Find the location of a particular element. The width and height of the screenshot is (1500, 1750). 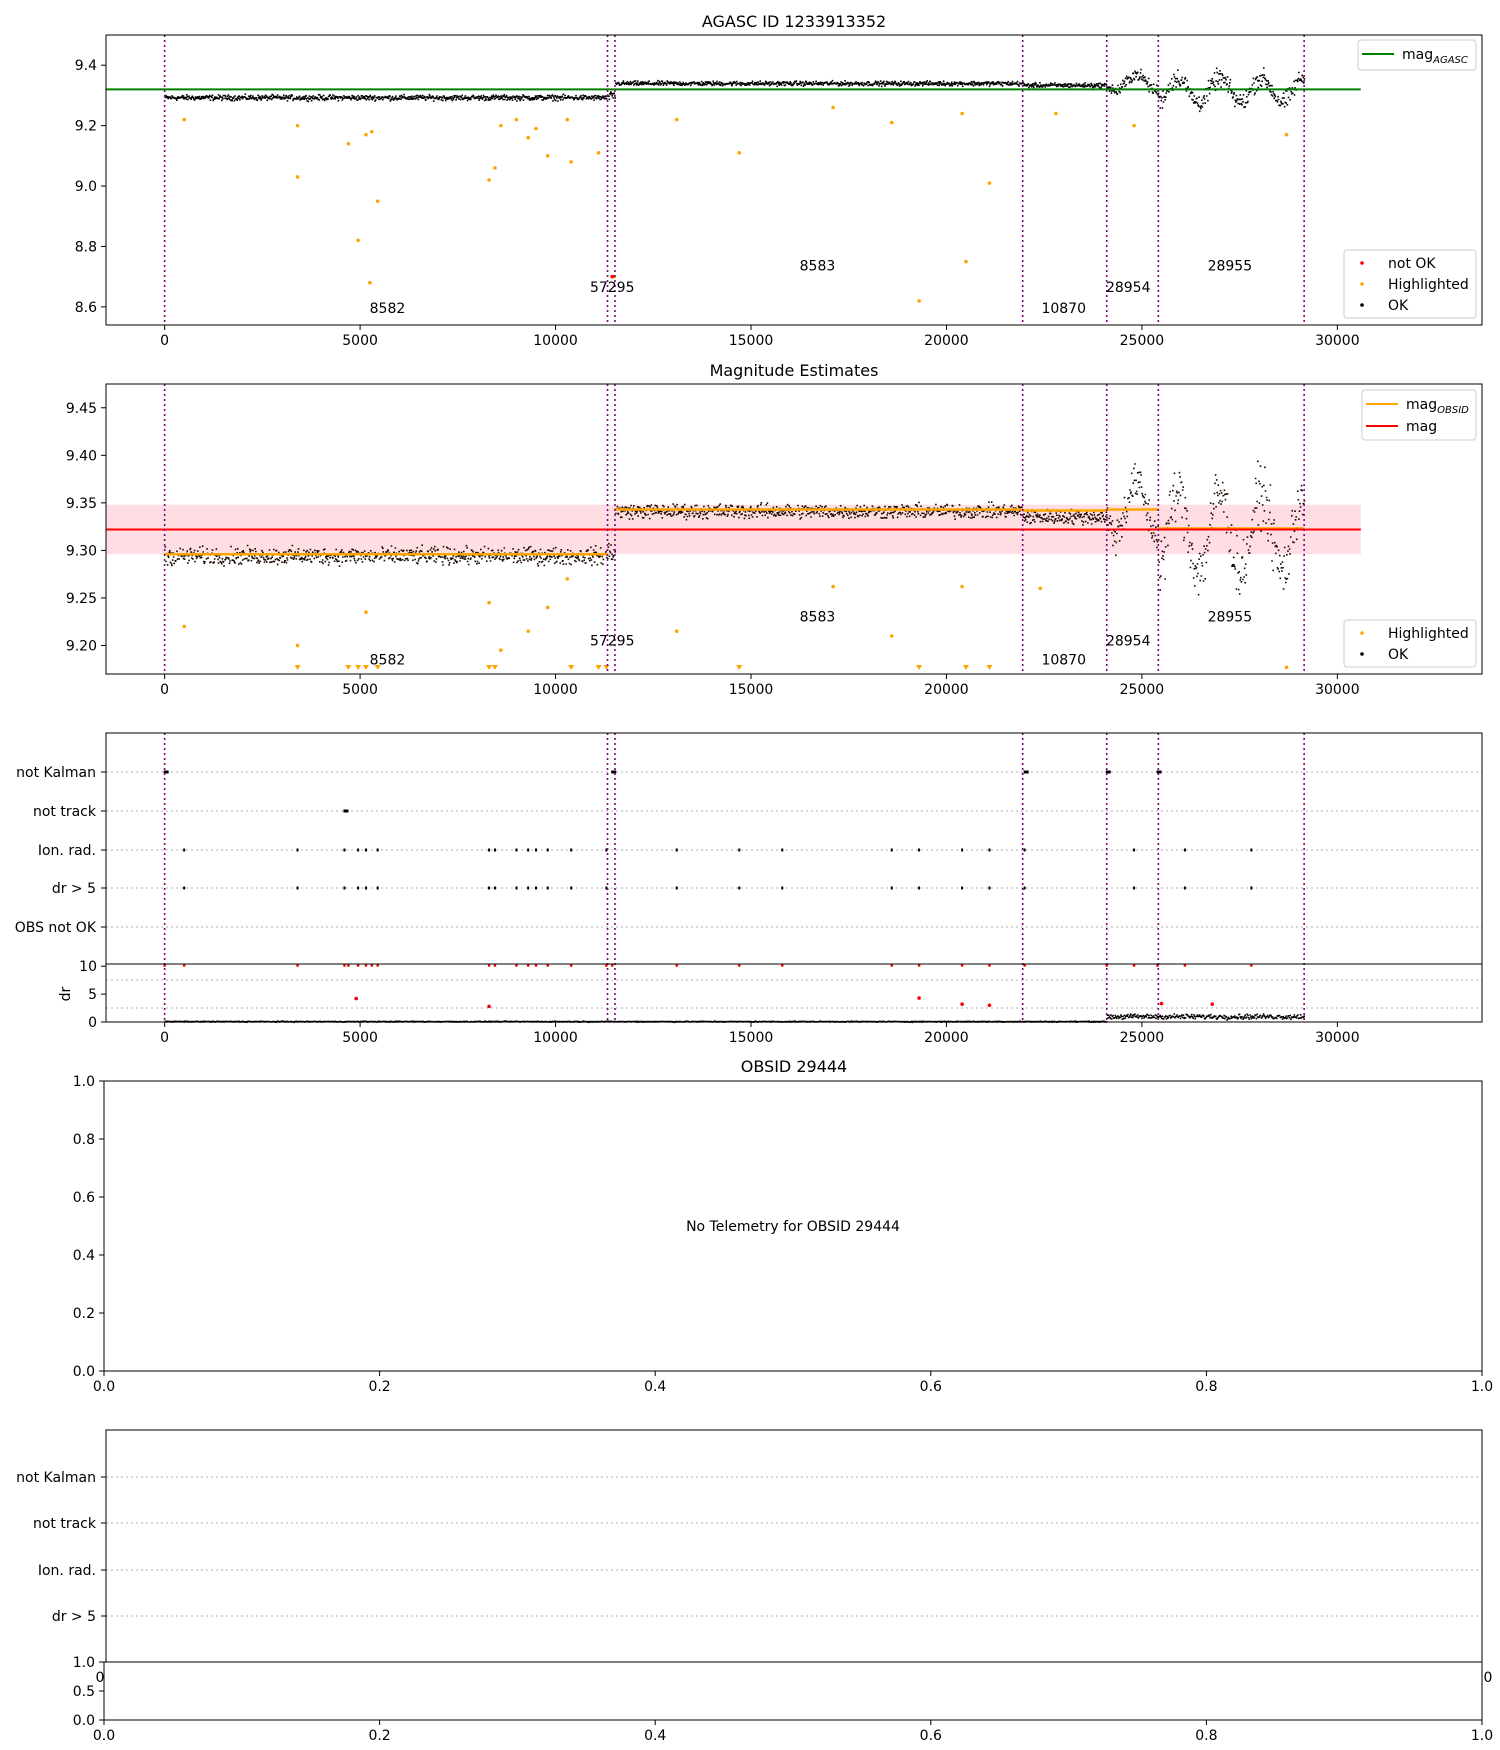

panel1-legend-top: magAGASC is located at coordinates (1417, 55).